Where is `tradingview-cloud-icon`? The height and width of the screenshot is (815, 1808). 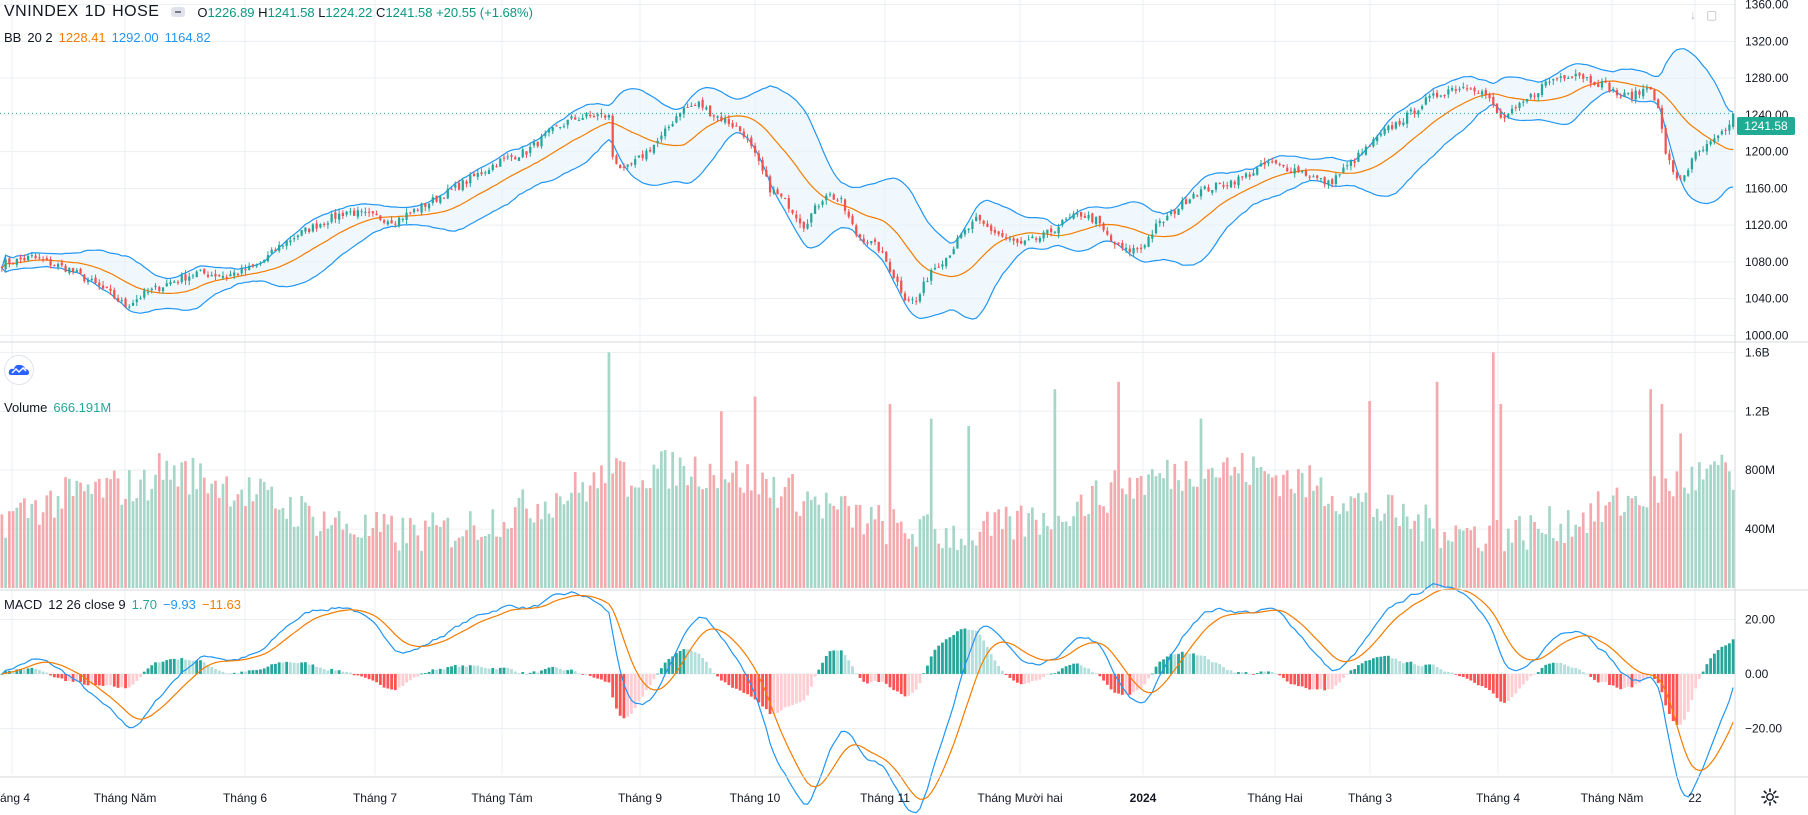
tradingview-cloud-icon is located at coordinates (19, 370).